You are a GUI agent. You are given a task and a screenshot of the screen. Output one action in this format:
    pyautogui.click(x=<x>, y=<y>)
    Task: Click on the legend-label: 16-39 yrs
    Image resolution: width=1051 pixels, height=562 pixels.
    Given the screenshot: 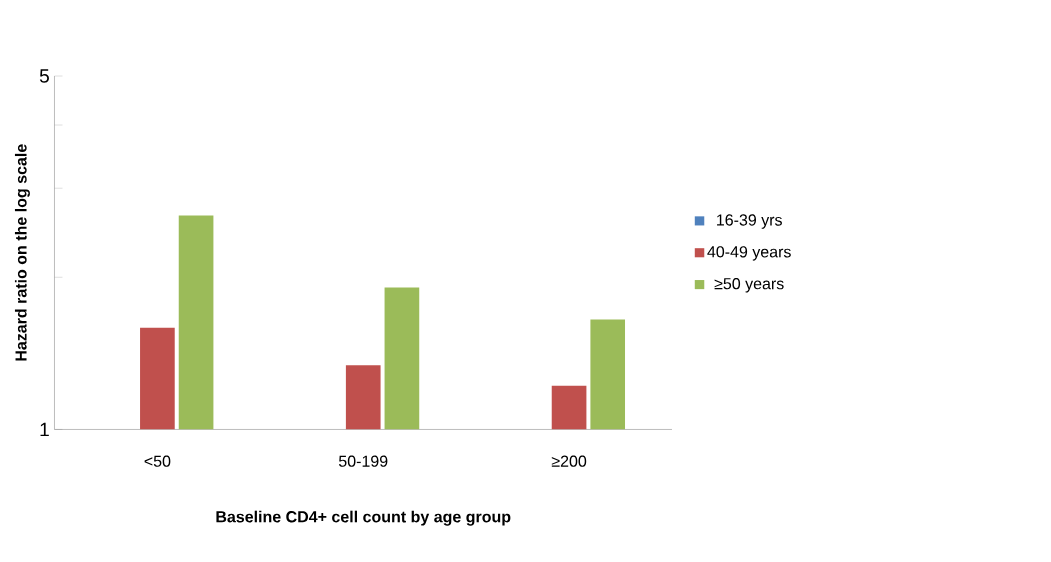 What is the action you would take?
    pyautogui.click(x=749, y=222)
    